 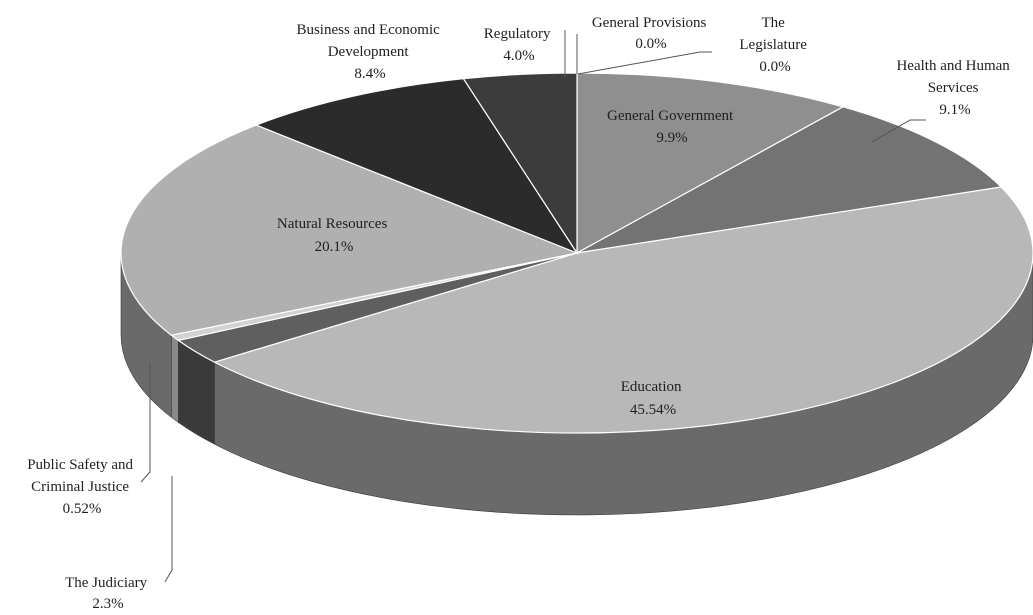 I want to click on label-the-judiciary-value: 2.3%, so click(x=107, y=604).